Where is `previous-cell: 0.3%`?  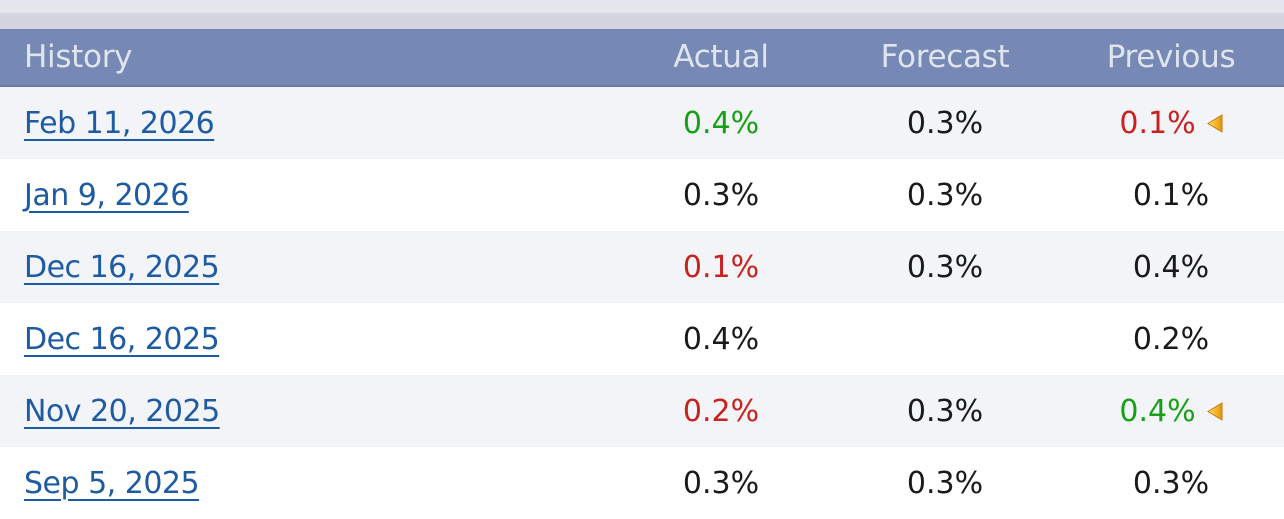
previous-cell: 0.3% is located at coordinates (1171, 483).